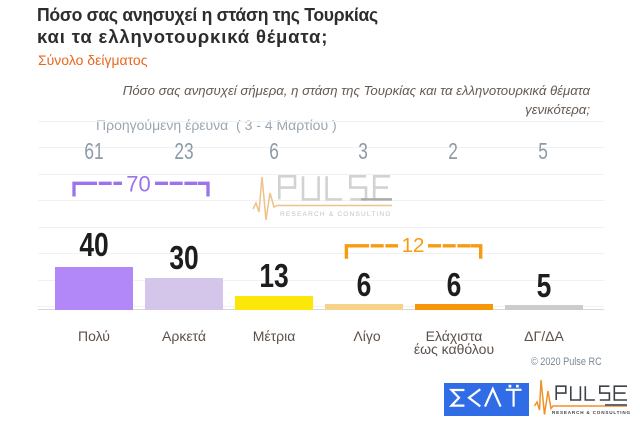 The height and width of the screenshot is (428, 640). I want to click on svg-text: 12, so click(413, 246).